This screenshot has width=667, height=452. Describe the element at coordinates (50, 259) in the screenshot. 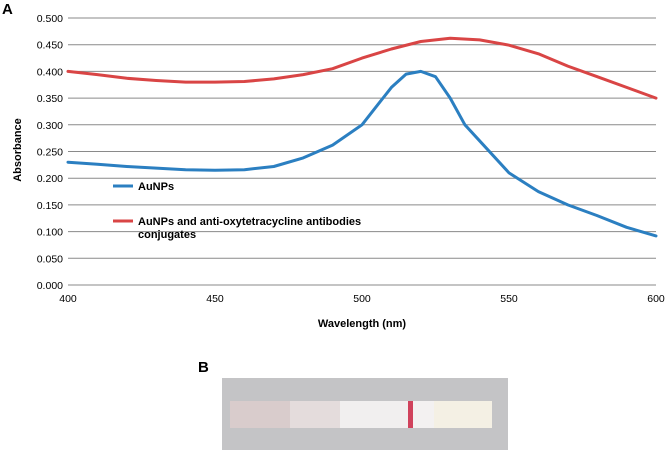

I see `y-tick-label: 0.050` at that location.